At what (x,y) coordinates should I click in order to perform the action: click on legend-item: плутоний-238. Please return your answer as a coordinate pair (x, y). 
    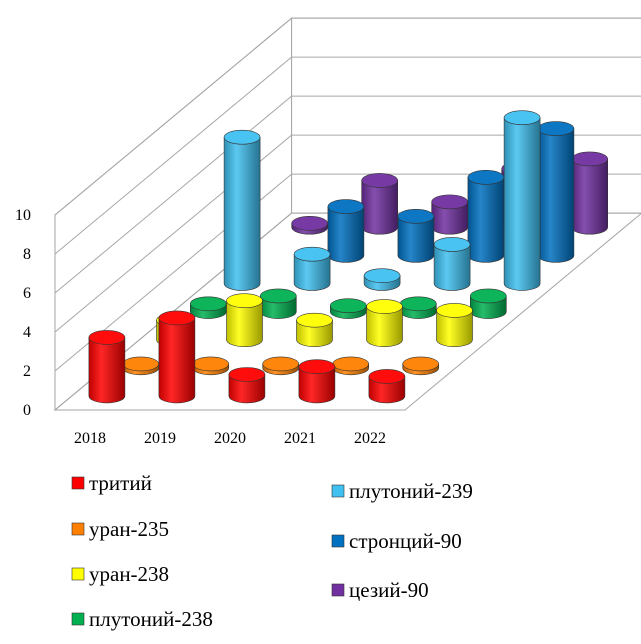
    Looking at the image, I should click on (142, 619).